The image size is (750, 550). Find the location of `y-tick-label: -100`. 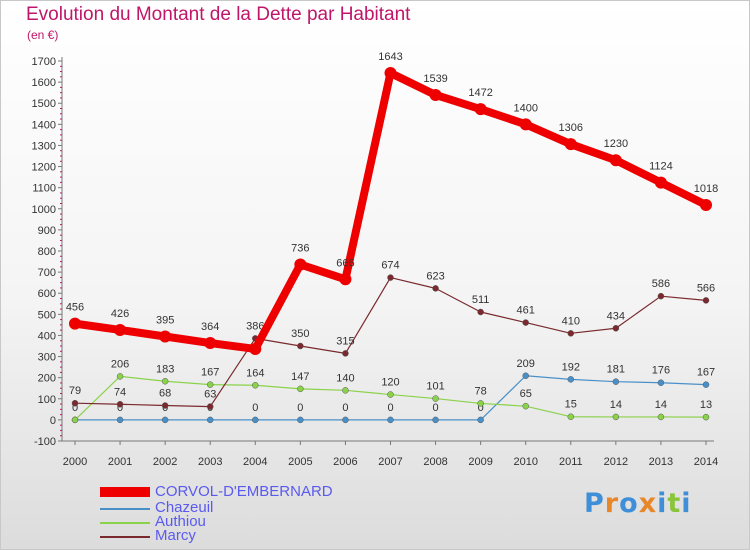

y-tick-label: -100 is located at coordinates (45, 442).